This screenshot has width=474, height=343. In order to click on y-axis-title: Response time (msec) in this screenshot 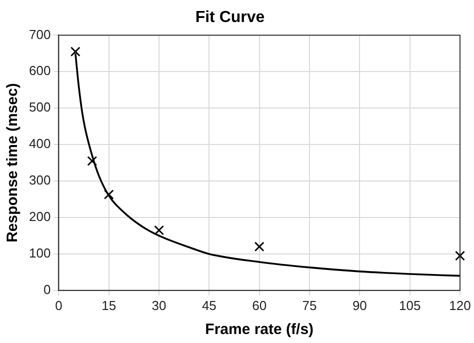, I will do `click(13, 162)`.